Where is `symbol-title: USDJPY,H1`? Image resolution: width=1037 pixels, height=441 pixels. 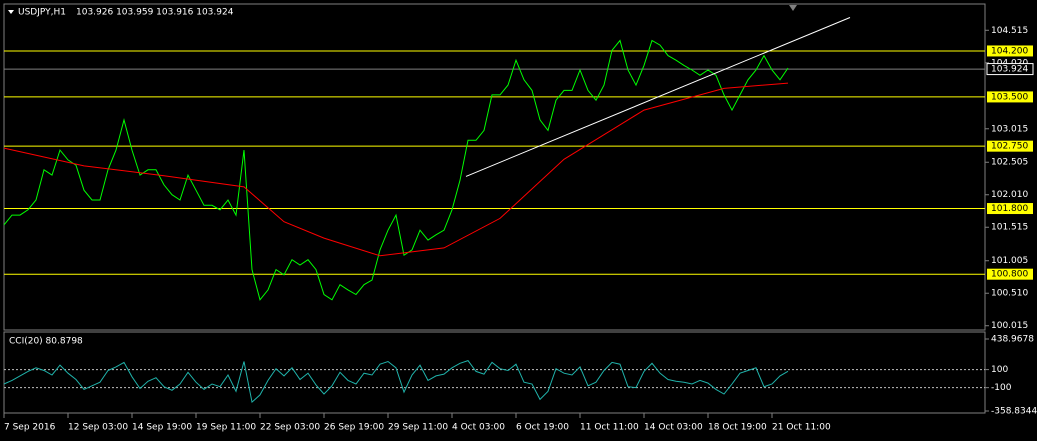
symbol-title: USDJPY,H1 is located at coordinates (42, 13).